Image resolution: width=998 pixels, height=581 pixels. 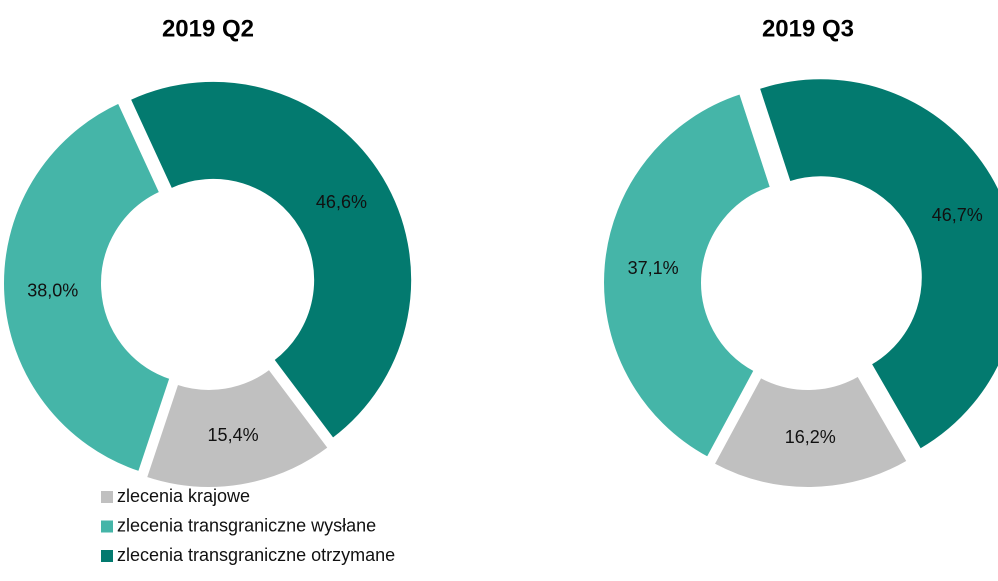 What do you see at coordinates (256, 555) in the screenshot?
I see `legend-label: zlecenia transgraniczne otrzymane` at bounding box center [256, 555].